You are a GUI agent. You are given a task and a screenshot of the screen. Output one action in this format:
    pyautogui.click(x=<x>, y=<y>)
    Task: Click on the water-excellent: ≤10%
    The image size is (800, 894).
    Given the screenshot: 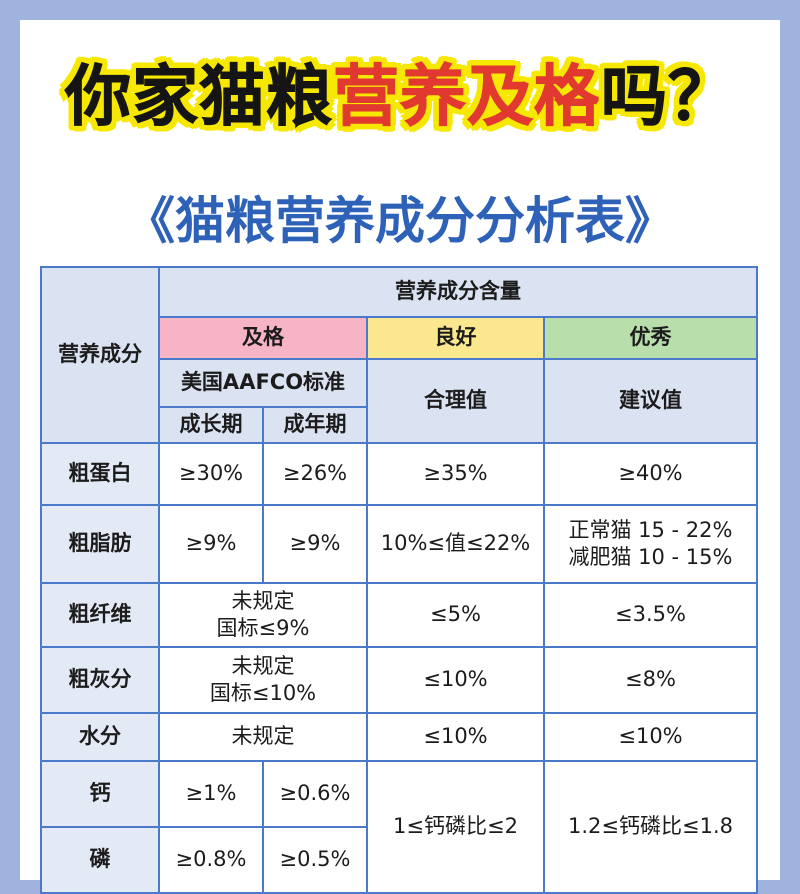 What is the action you would take?
    pyautogui.click(x=650, y=737)
    